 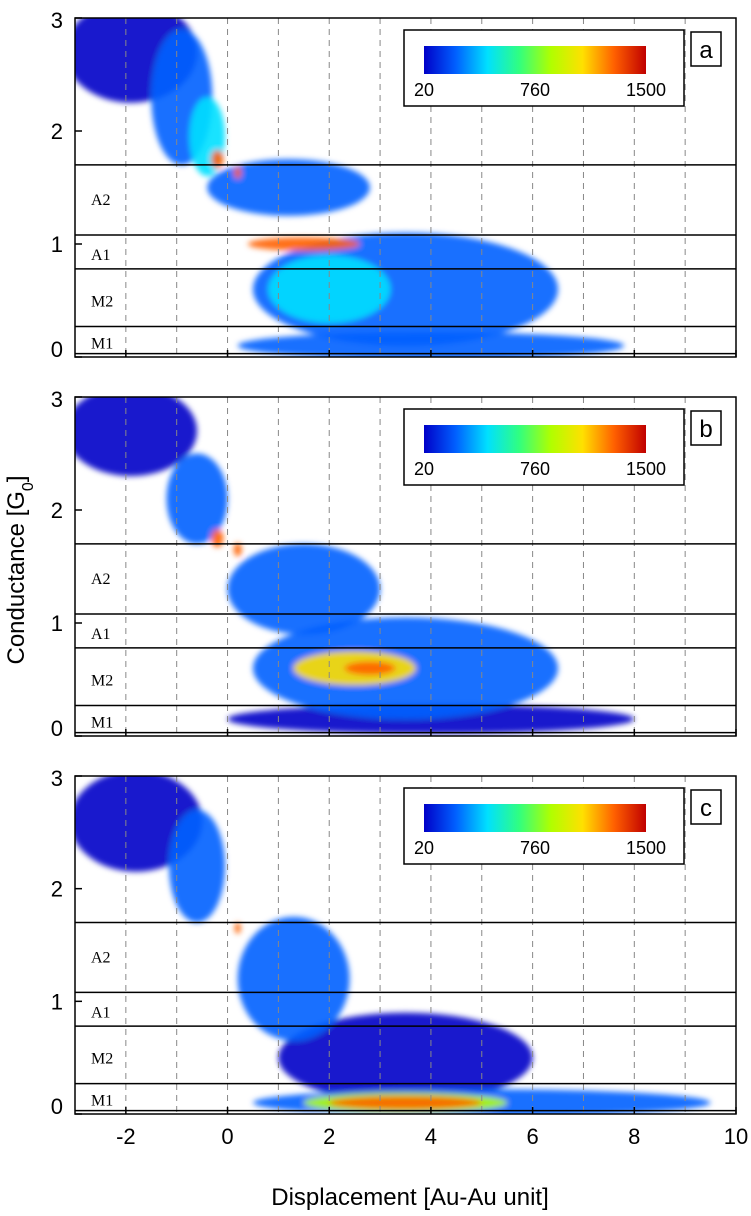 I want to click on x-tick-label: 6, so click(x=532, y=1136).